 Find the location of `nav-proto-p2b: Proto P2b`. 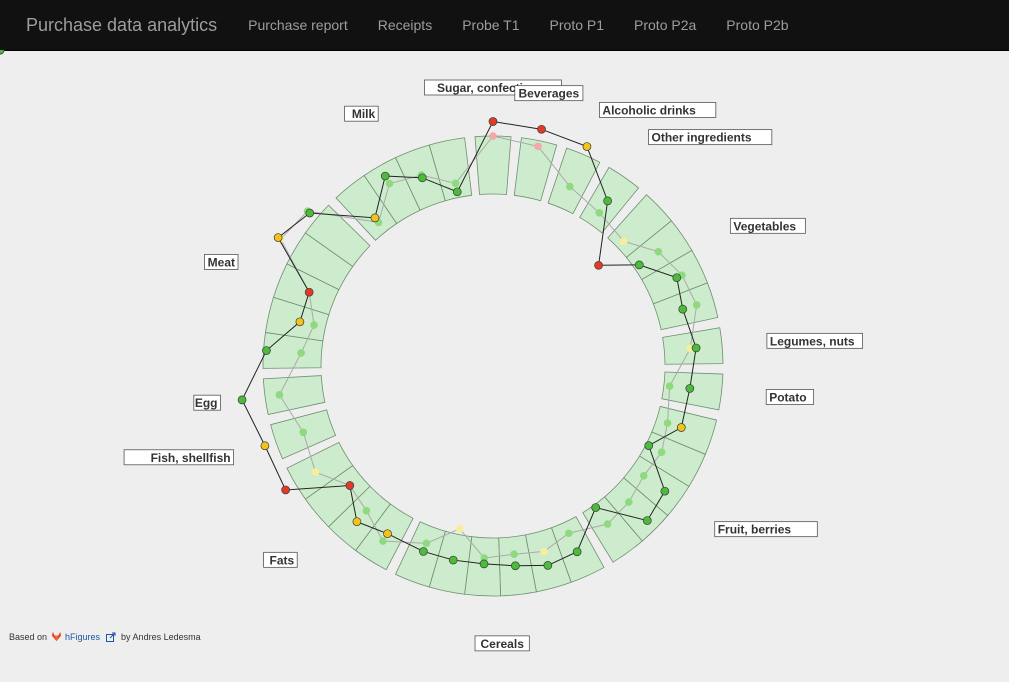

nav-proto-p2b: Proto P2b is located at coordinates (757, 25).